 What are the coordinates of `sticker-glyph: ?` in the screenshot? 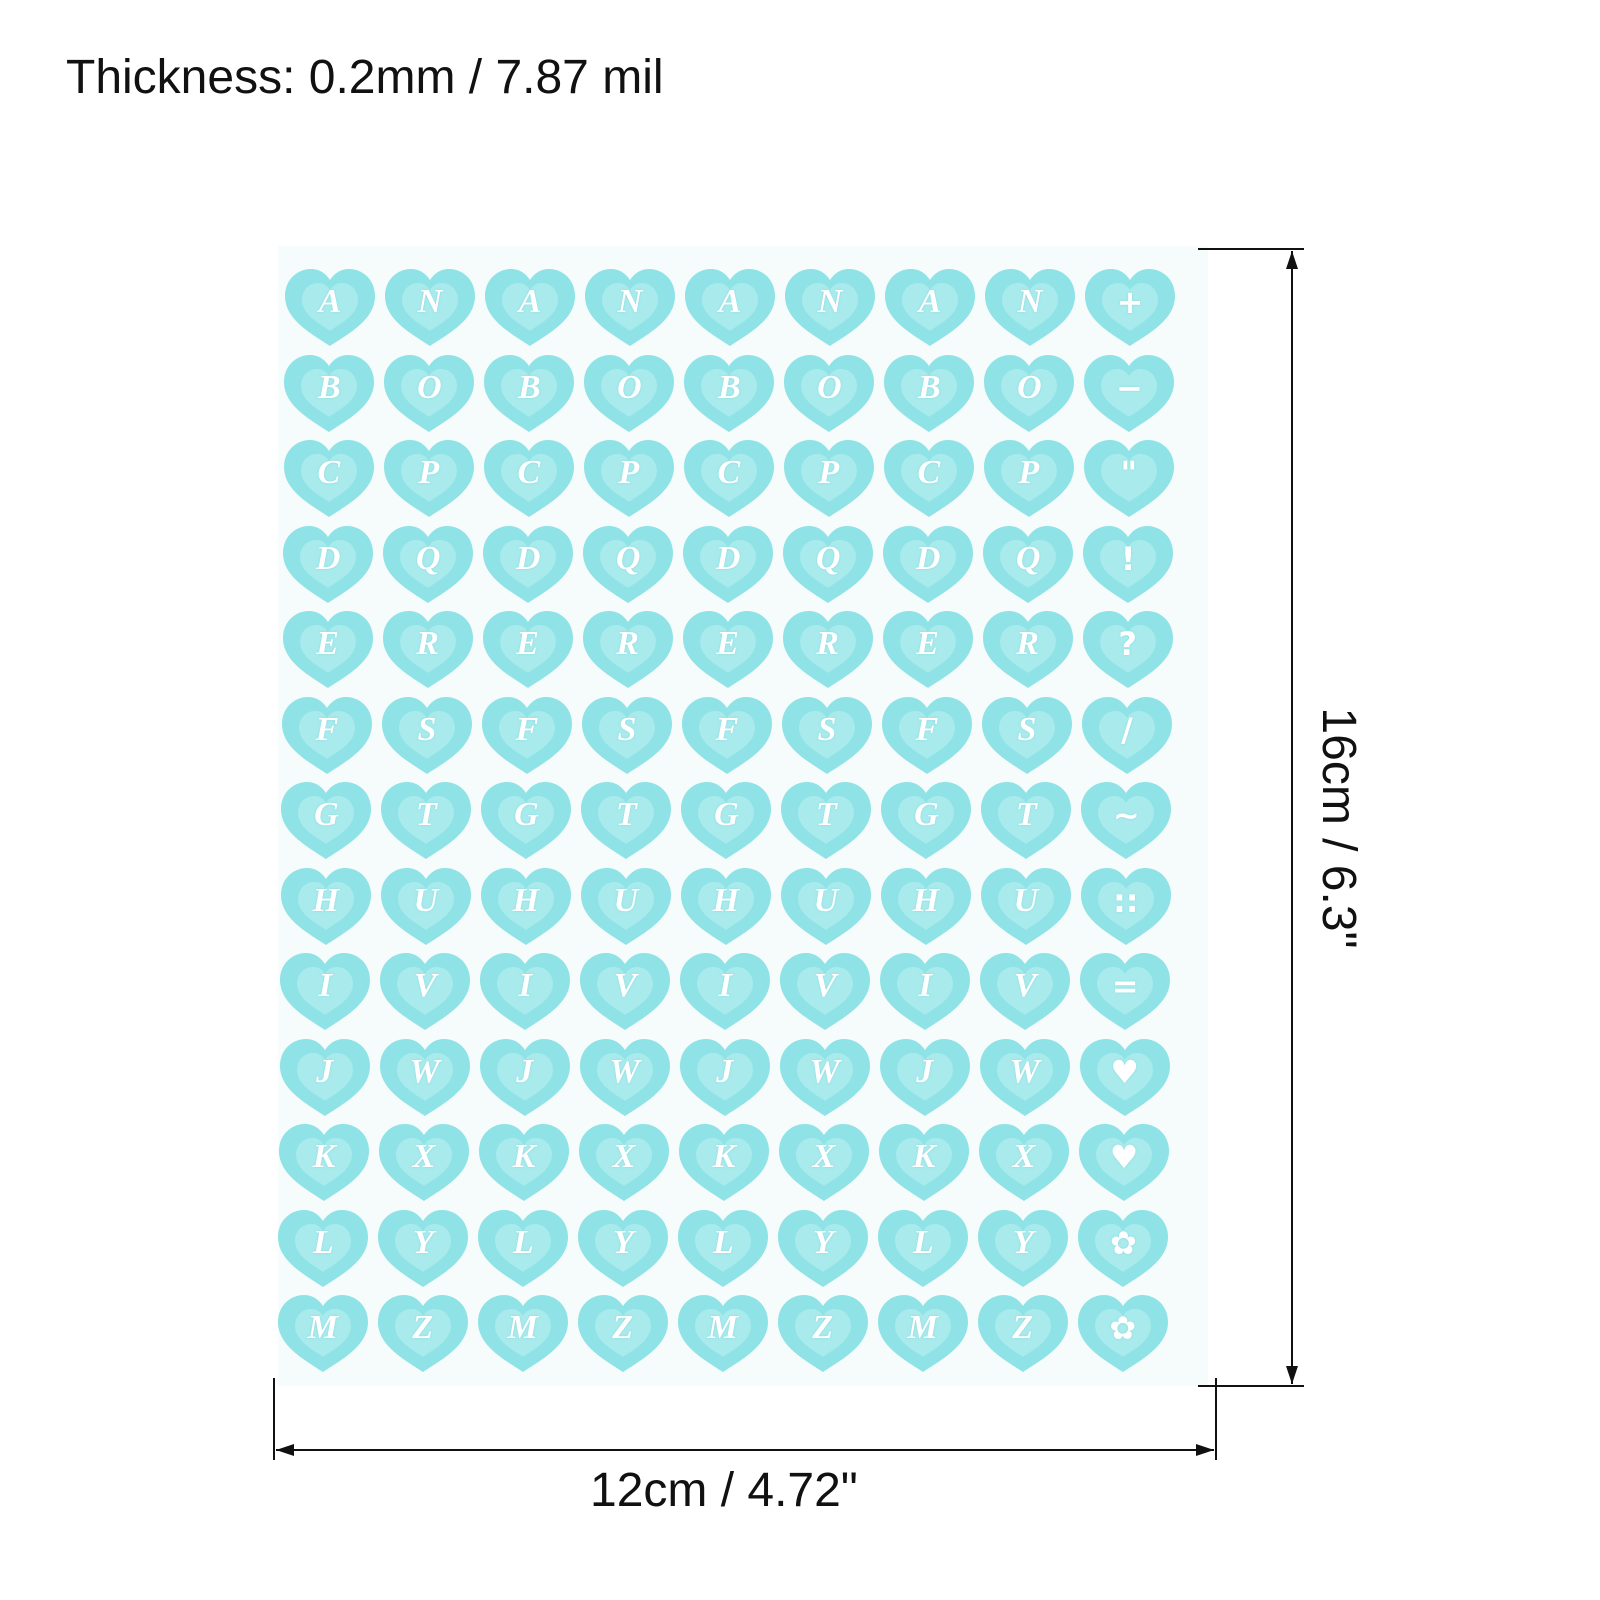 It's located at (1127, 644).